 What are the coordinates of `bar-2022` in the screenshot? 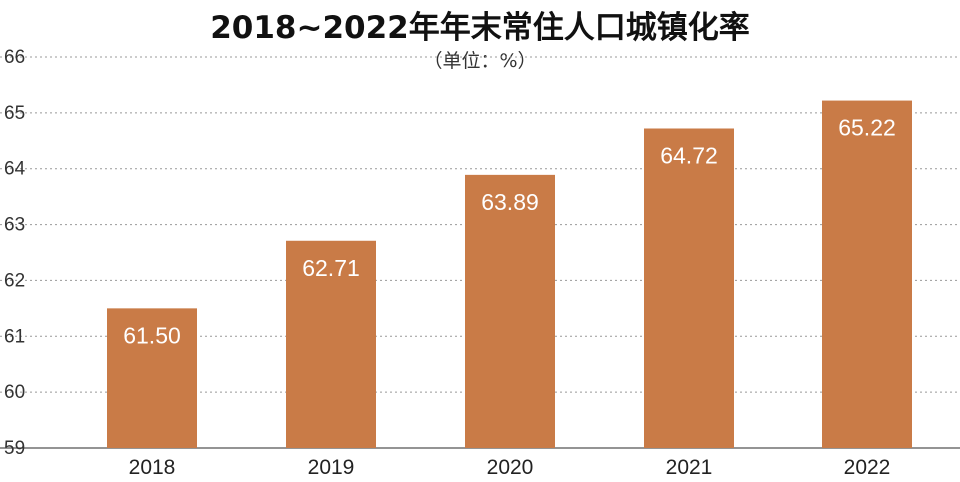 It's located at (867, 274).